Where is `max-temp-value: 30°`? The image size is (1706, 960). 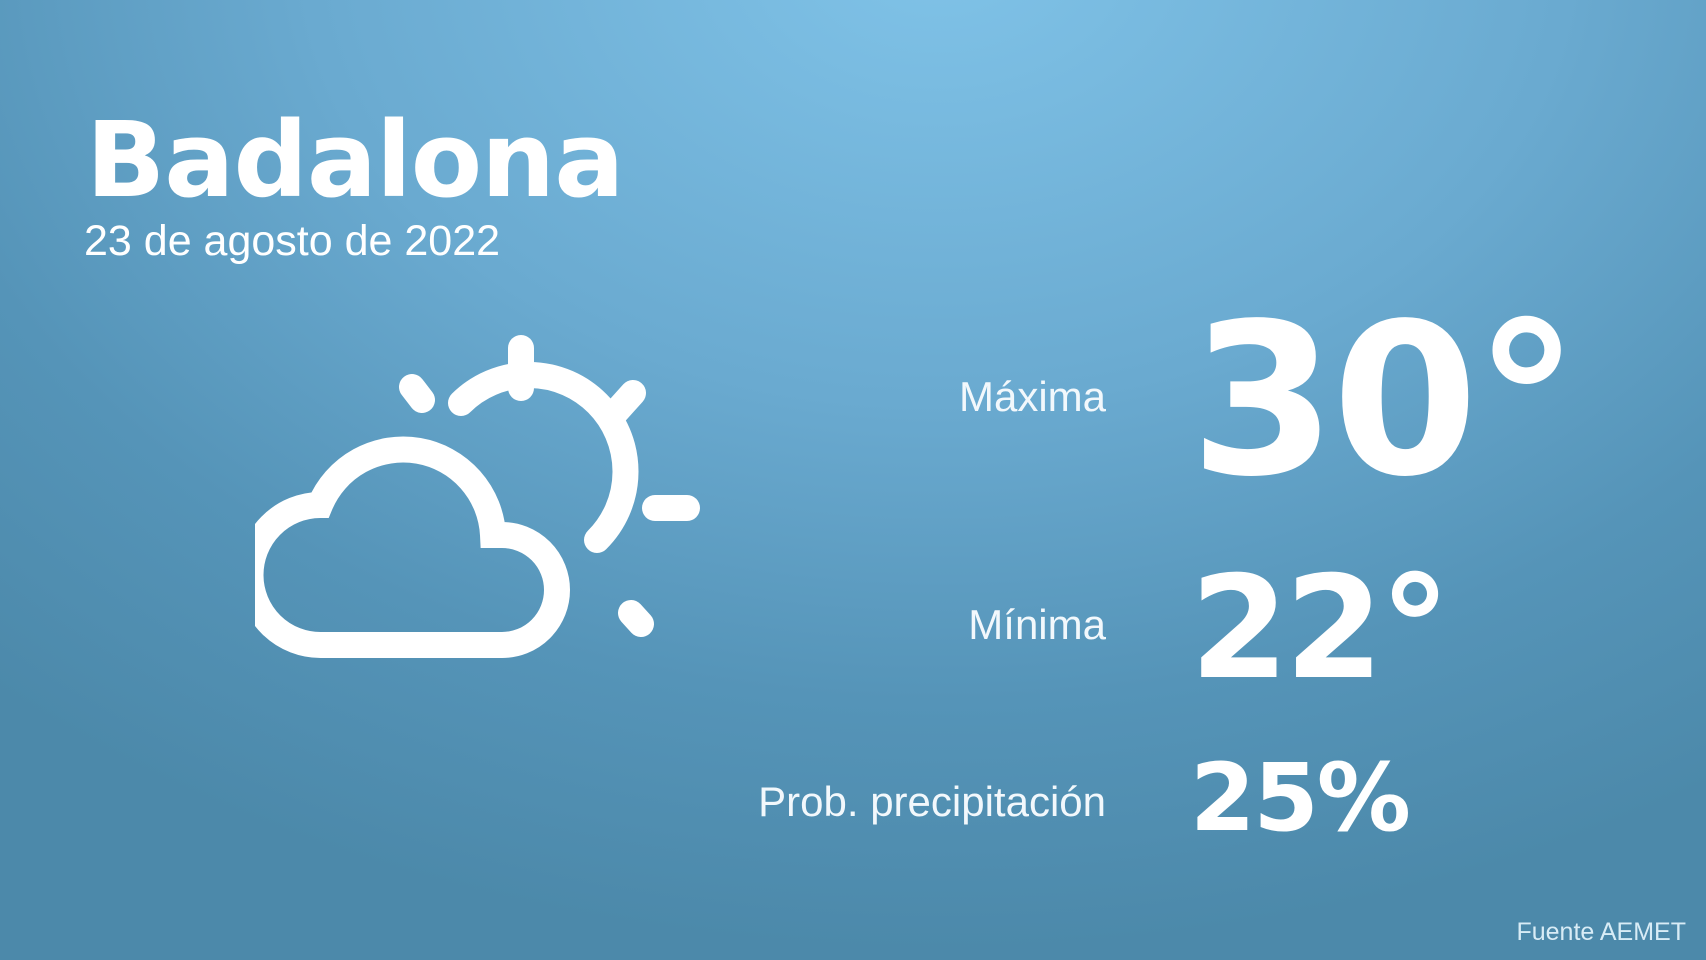 max-temp-value: 30° is located at coordinates (1384, 400).